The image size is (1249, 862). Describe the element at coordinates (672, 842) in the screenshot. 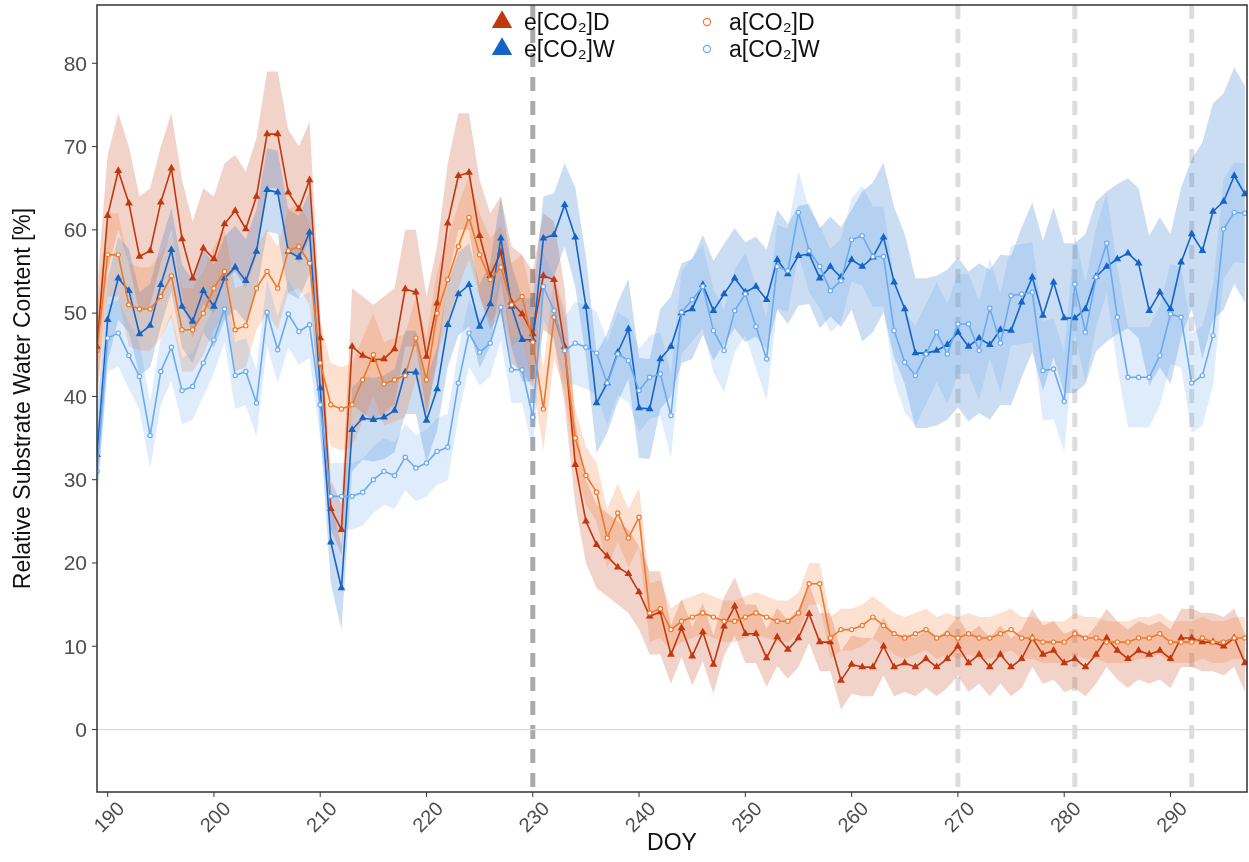

I see `x-axis-title: DOY` at that location.